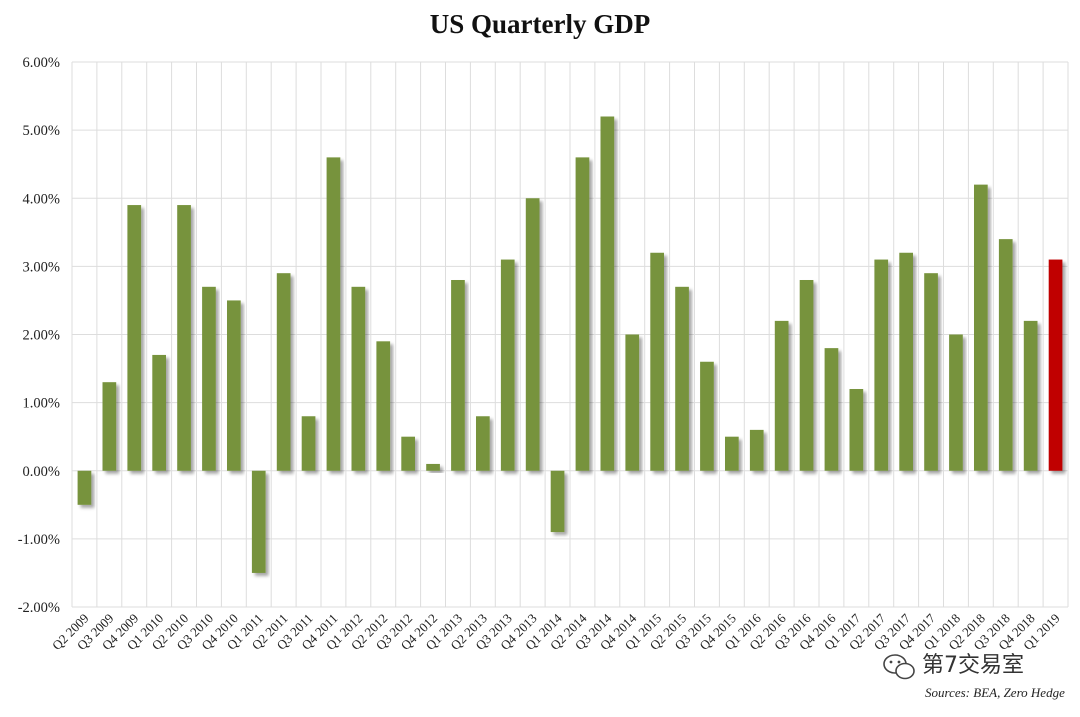 The width and height of the screenshot is (1080, 717). Describe the element at coordinates (159, 412) in the screenshot. I see `bar-q1-2010` at that location.